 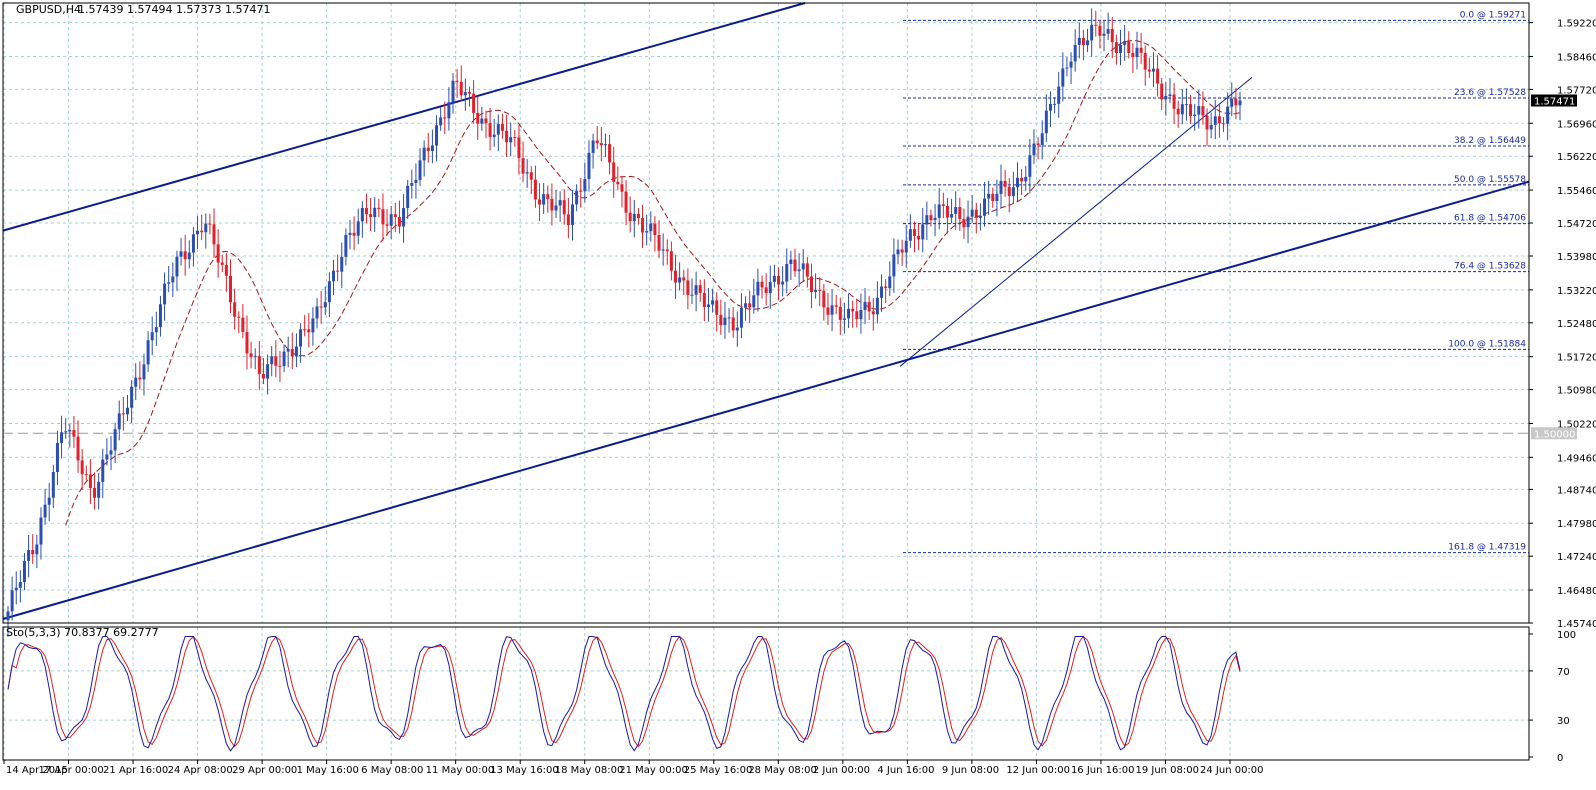 What do you see at coordinates (174, 9) in the screenshot?
I see `ohlc-readout: 1.57439 1.57494 1.57373 1.57471` at bounding box center [174, 9].